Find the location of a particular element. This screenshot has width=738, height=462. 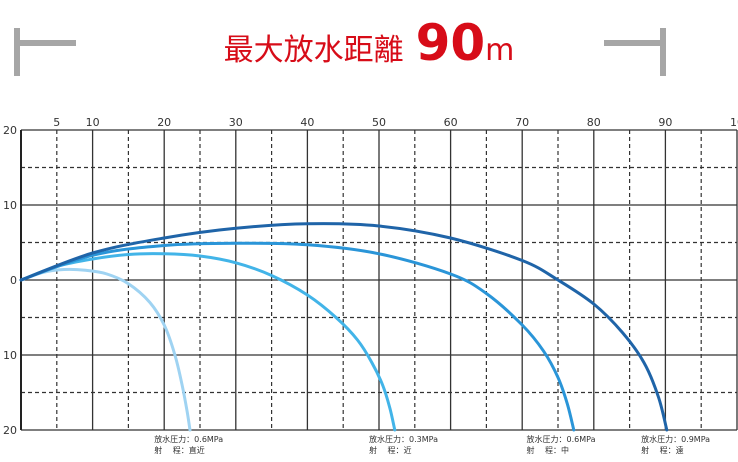

annotation-pressure-1: 放水圧力：0.6MPa is located at coordinates (188, 439).